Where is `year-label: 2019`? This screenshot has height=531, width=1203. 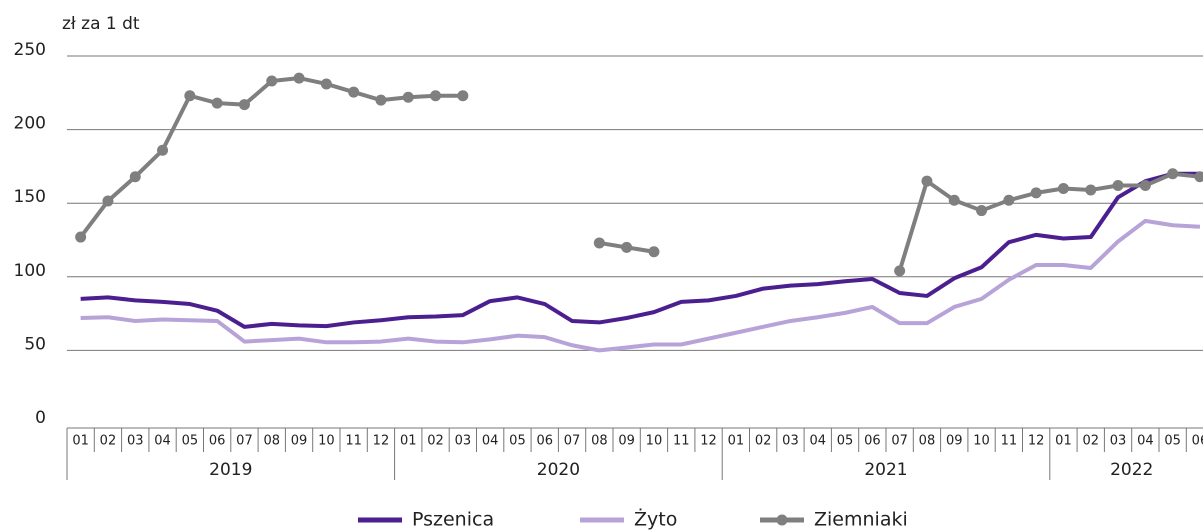 year-label: 2019 is located at coordinates (230, 470).